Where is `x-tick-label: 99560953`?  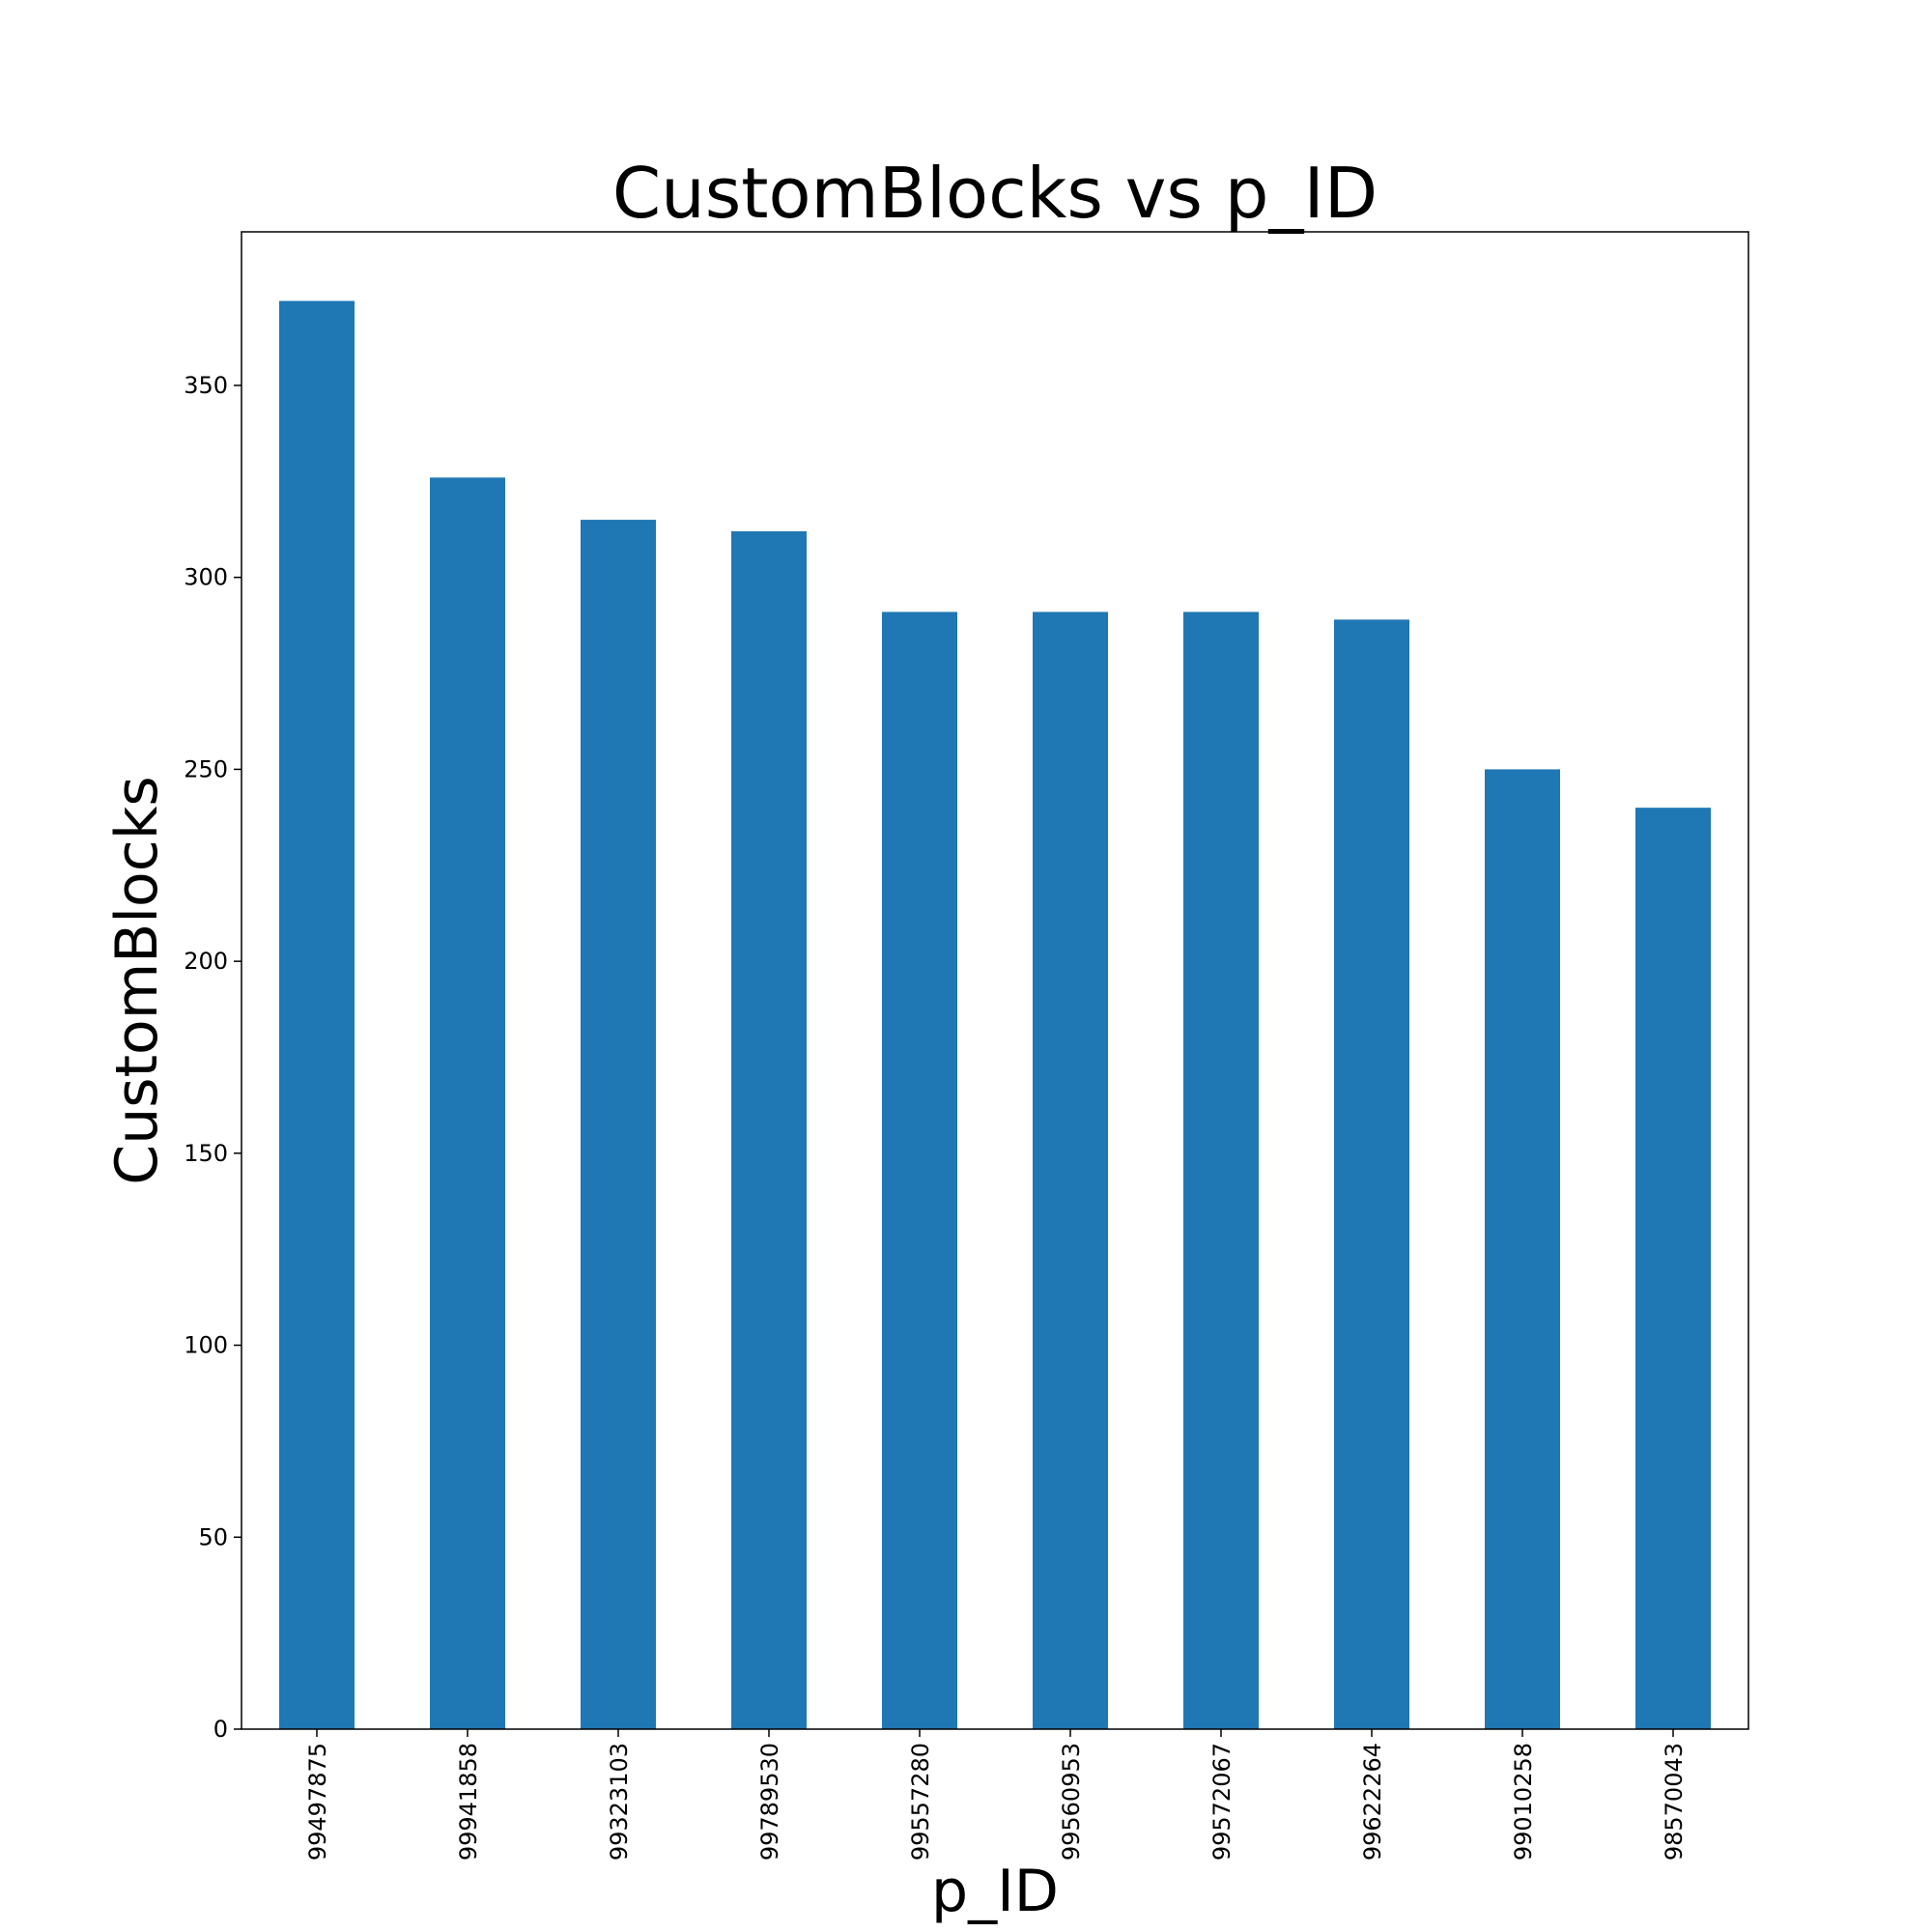 x-tick-label: 99560953 is located at coordinates (1071, 1802).